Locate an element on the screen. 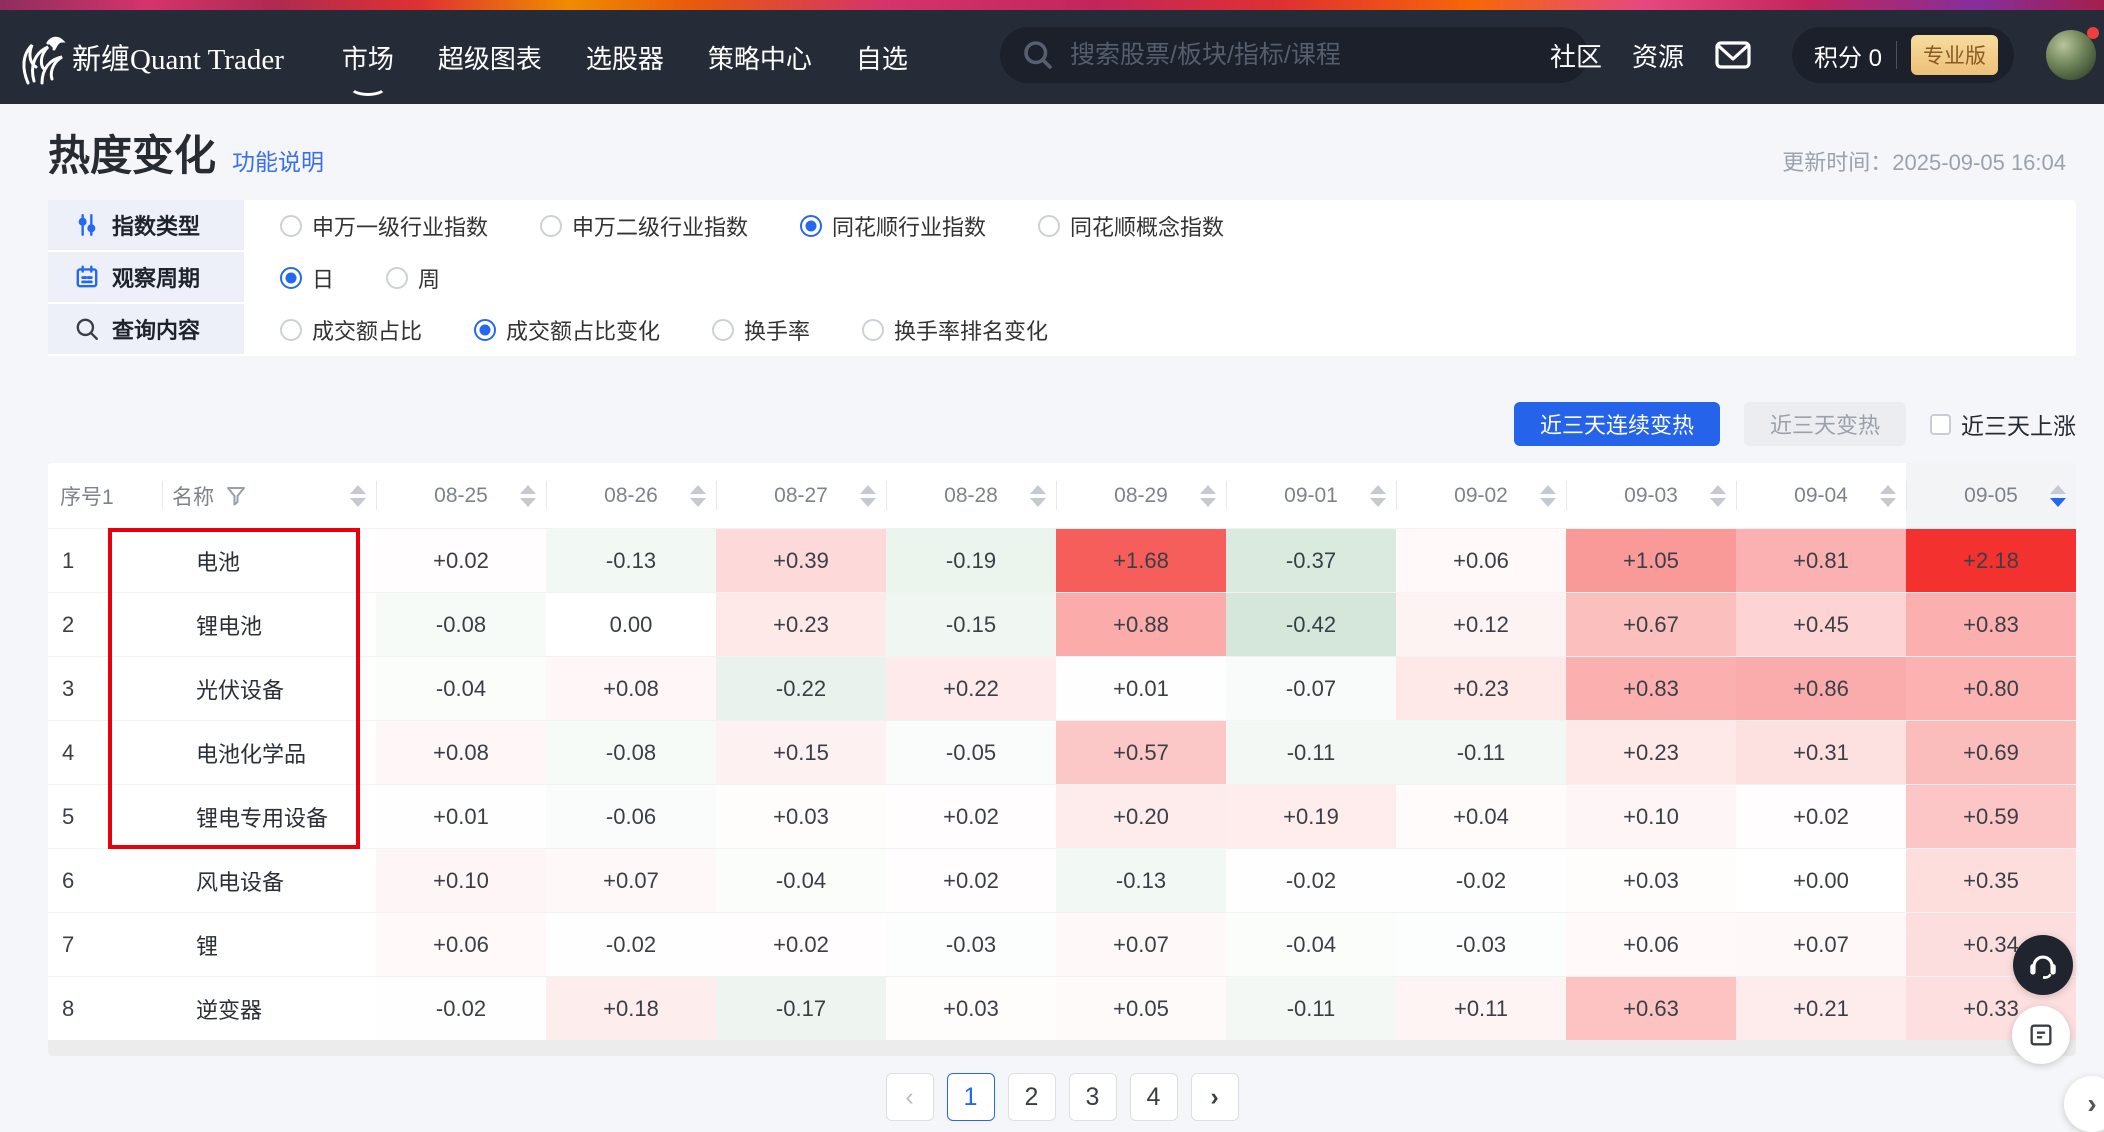 This screenshot has height=1132, width=2104. col-header-date: 09-01 is located at coordinates (1311, 495).